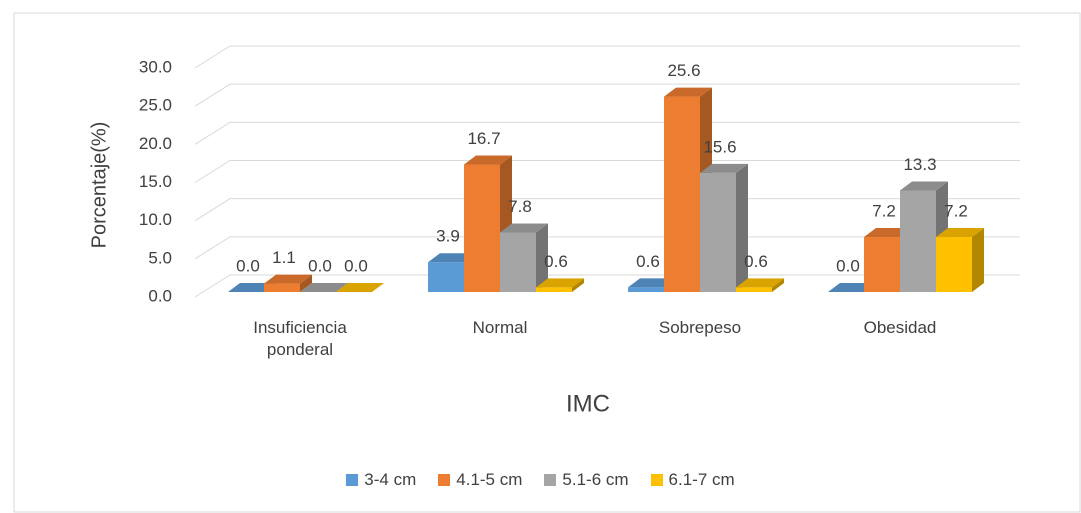 This screenshot has height=513, width=1081. What do you see at coordinates (155, 105) in the screenshot?
I see `y-tick-label: 25.0` at bounding box center [155, 105].